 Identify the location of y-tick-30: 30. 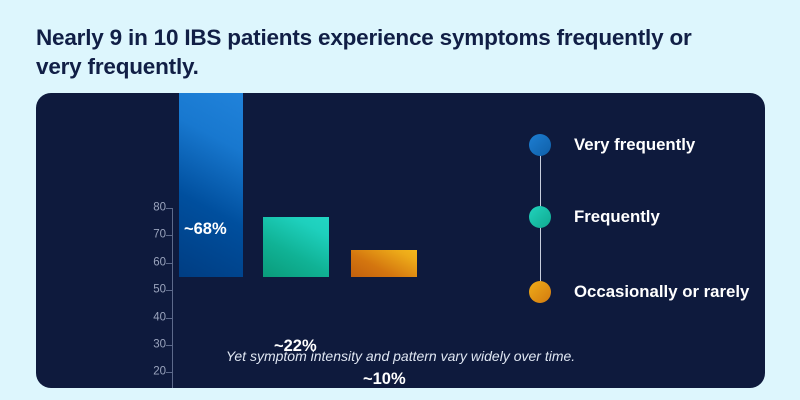
(151, 344).